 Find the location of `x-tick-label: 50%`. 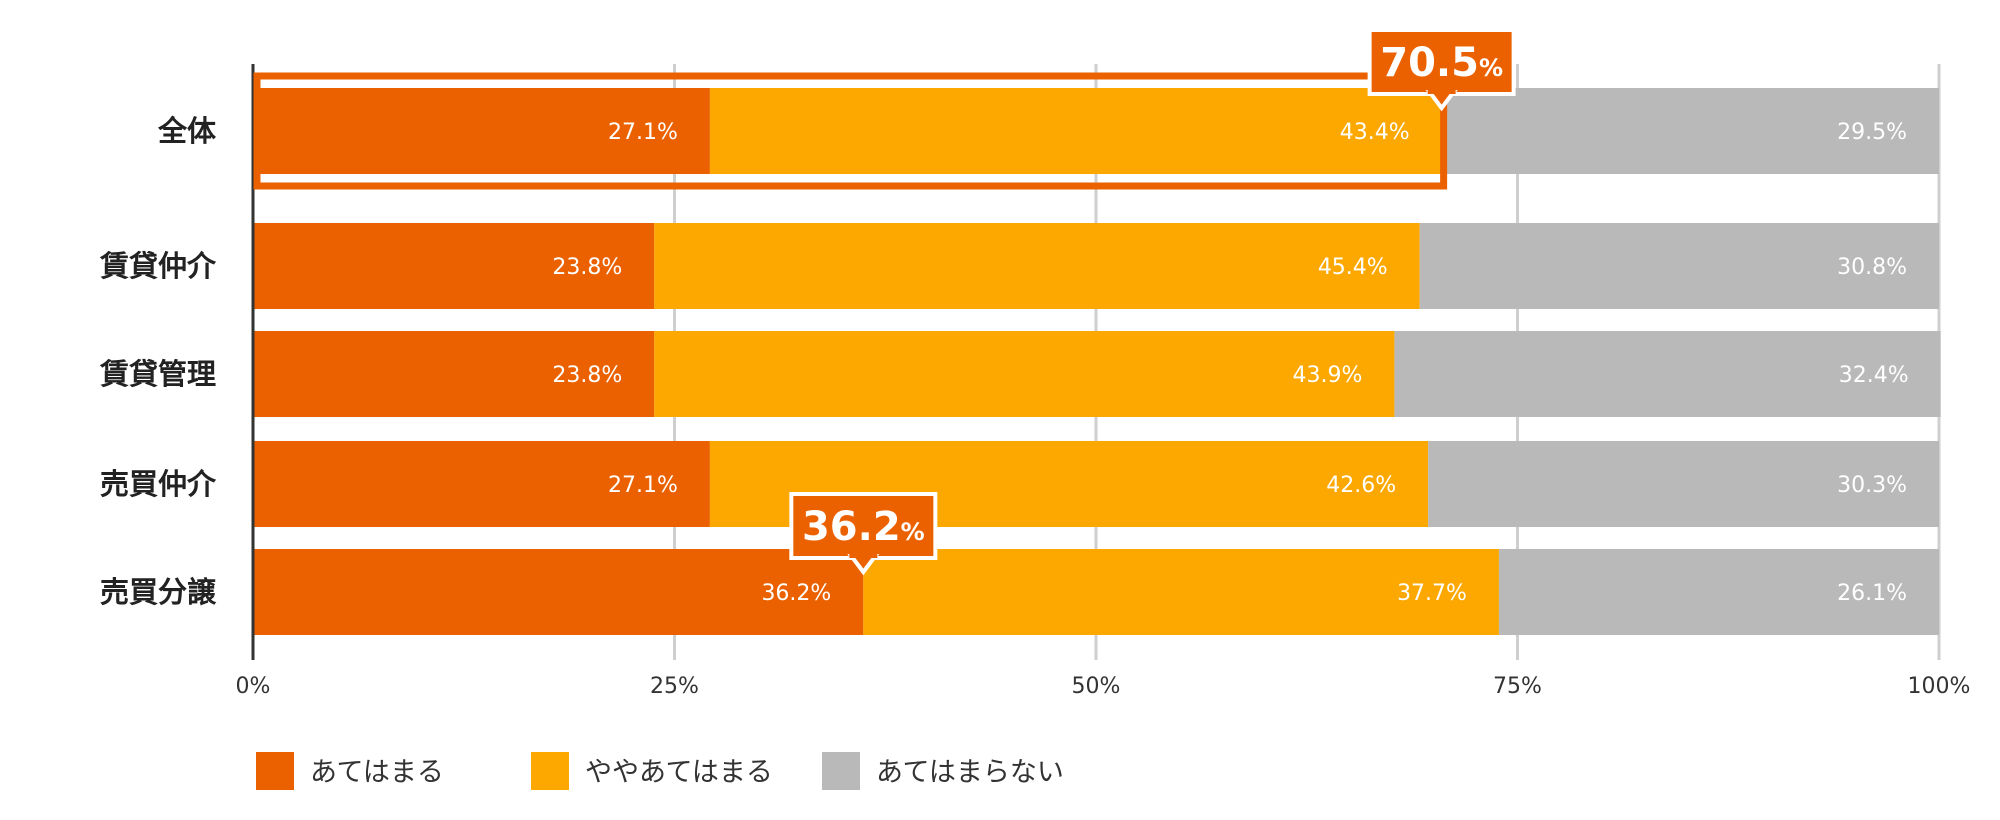

x-tick-label: 50% is located at coordinates (1096, 686).